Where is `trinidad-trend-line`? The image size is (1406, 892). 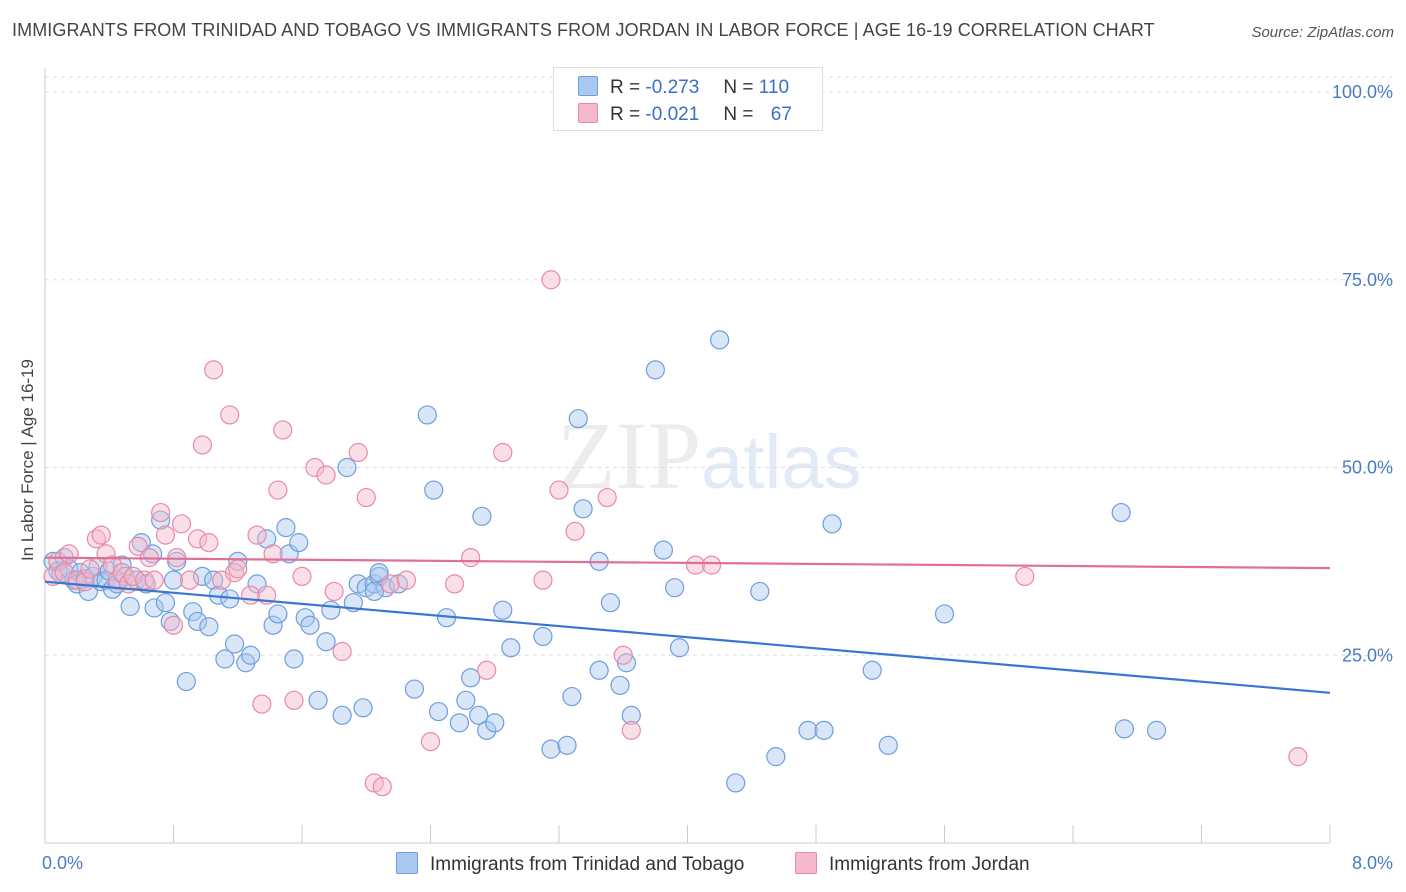 trinidad-trend-line is located at coordinates (687, 637).